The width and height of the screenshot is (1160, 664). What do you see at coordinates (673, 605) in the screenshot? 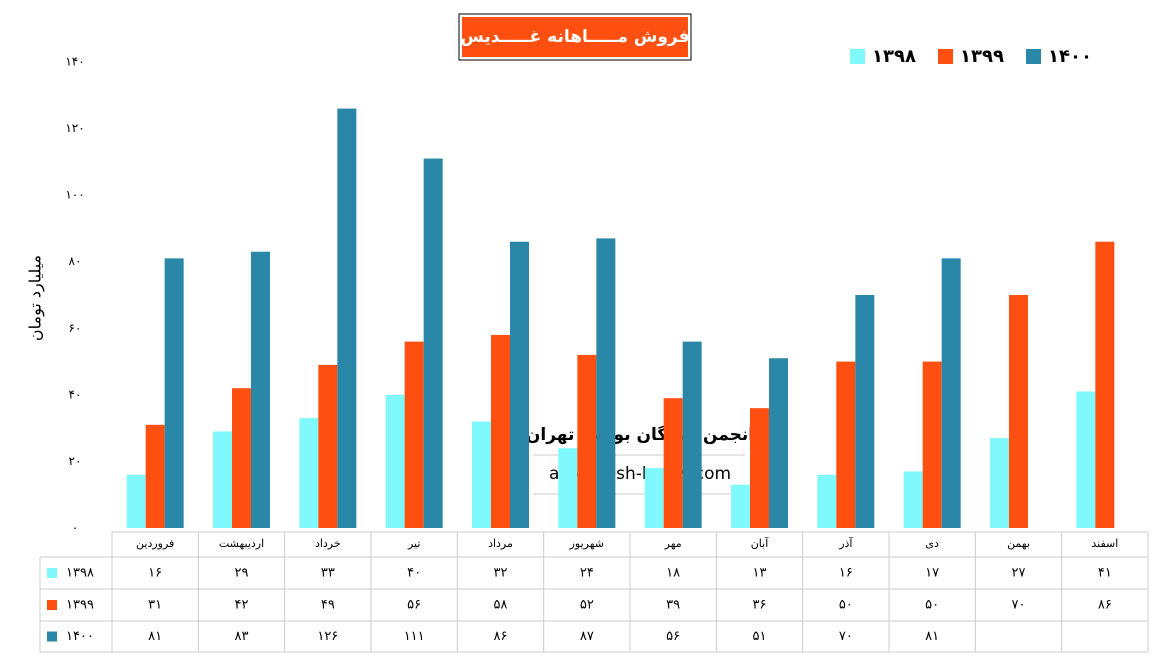
I see `table-value: ۳۹` at bounding box center [673, 605].